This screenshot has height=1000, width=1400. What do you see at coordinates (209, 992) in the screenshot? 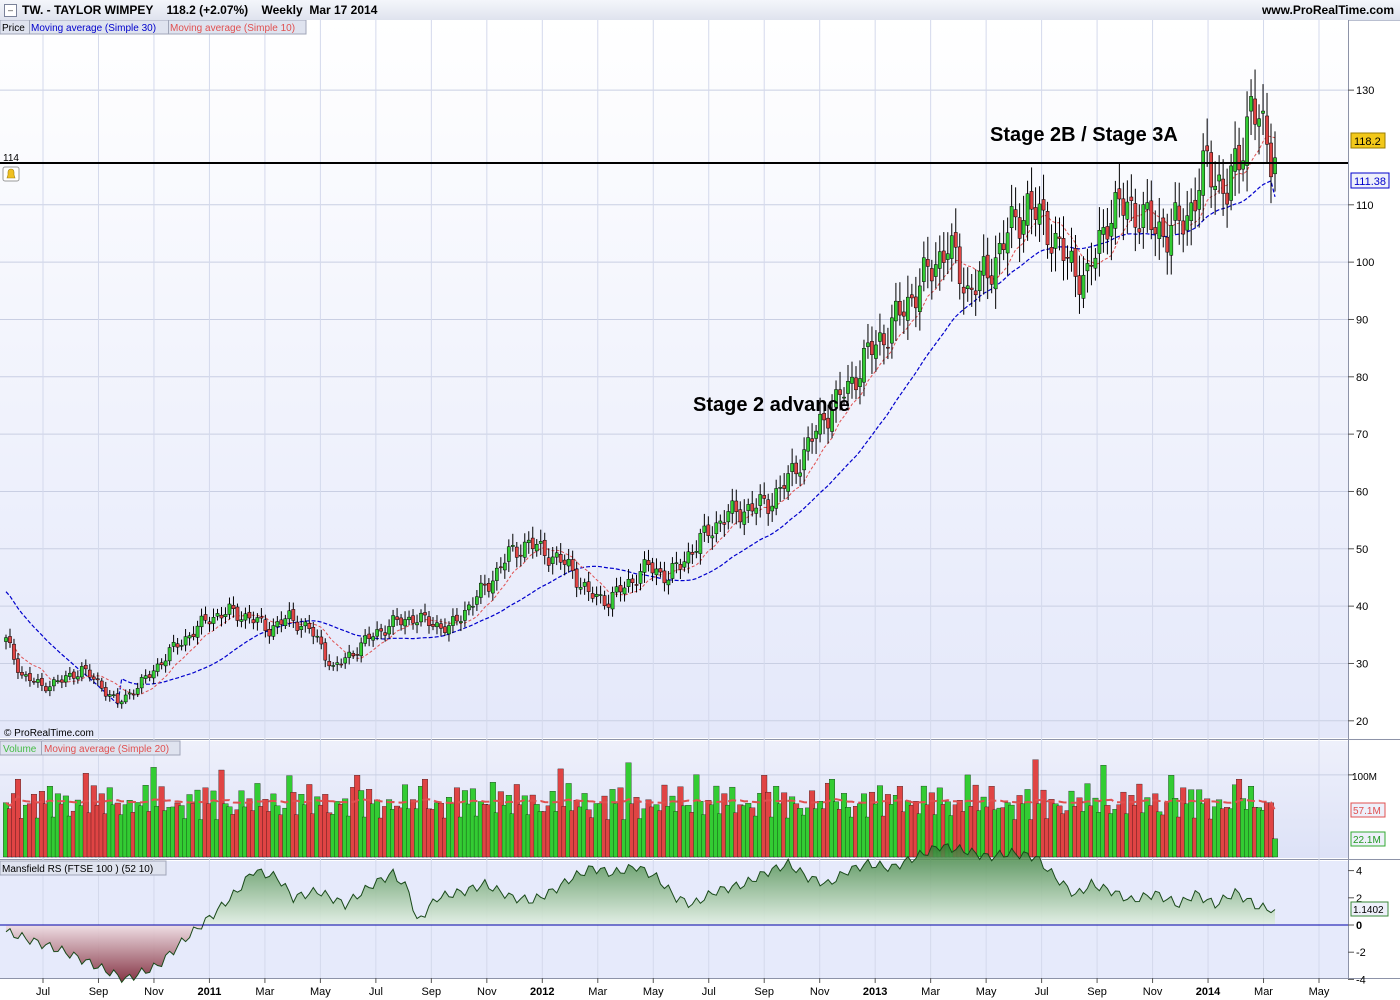
I see `month-tick-label: 2011` at bounding box center [209, 992].